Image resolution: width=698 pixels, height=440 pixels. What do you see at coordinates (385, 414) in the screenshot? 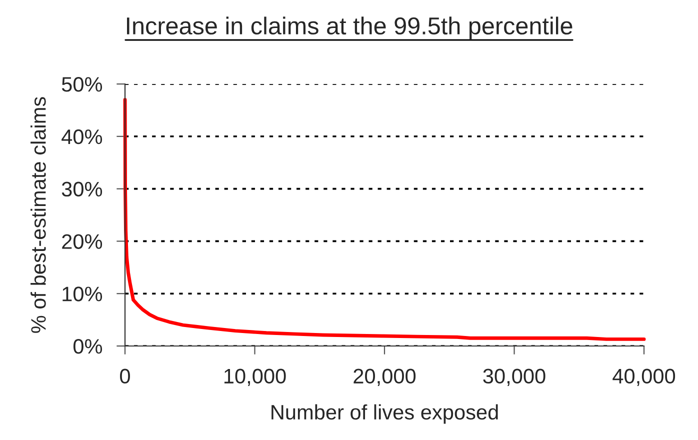
I see `x-axis-title: Number of lives exposed` at bounding box center [385, 414].